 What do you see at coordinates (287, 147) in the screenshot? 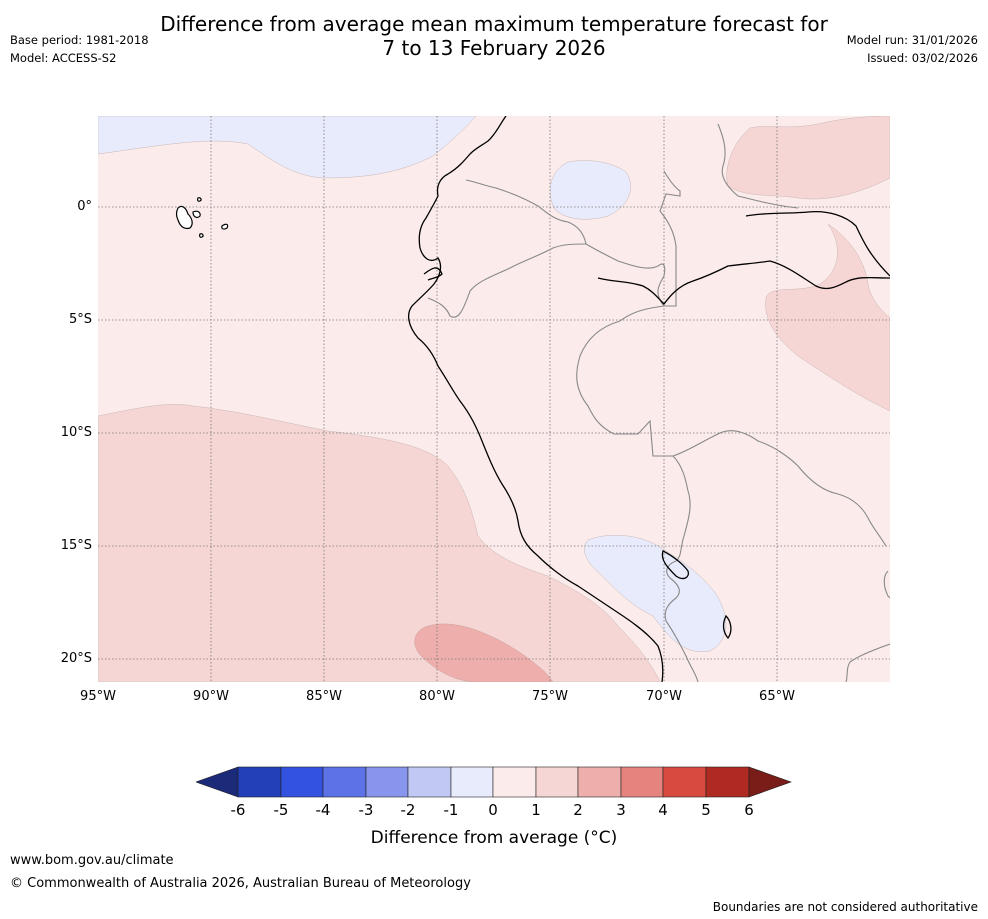
I see `anomaly-zone-cool-northwest` at bounding box center [287, 147].